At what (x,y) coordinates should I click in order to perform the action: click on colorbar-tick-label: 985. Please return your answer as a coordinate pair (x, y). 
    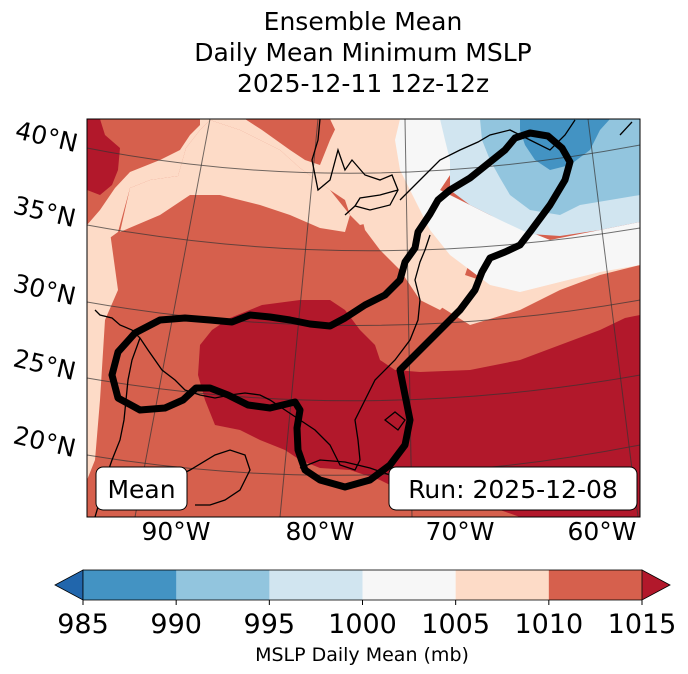
    Looking at the image, I should click on (83, 624).